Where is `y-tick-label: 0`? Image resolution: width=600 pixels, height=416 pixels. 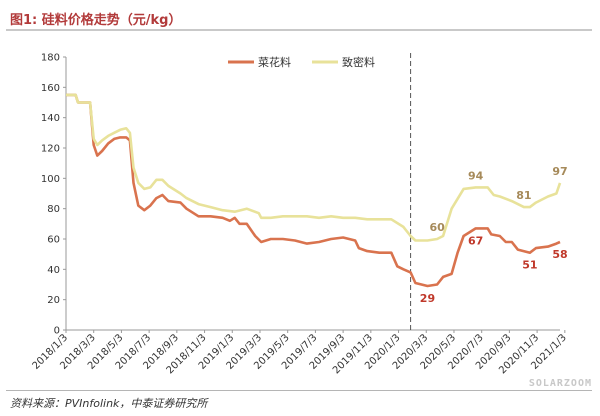
y-tick-label: 0 is located at coordinates (57, 331).